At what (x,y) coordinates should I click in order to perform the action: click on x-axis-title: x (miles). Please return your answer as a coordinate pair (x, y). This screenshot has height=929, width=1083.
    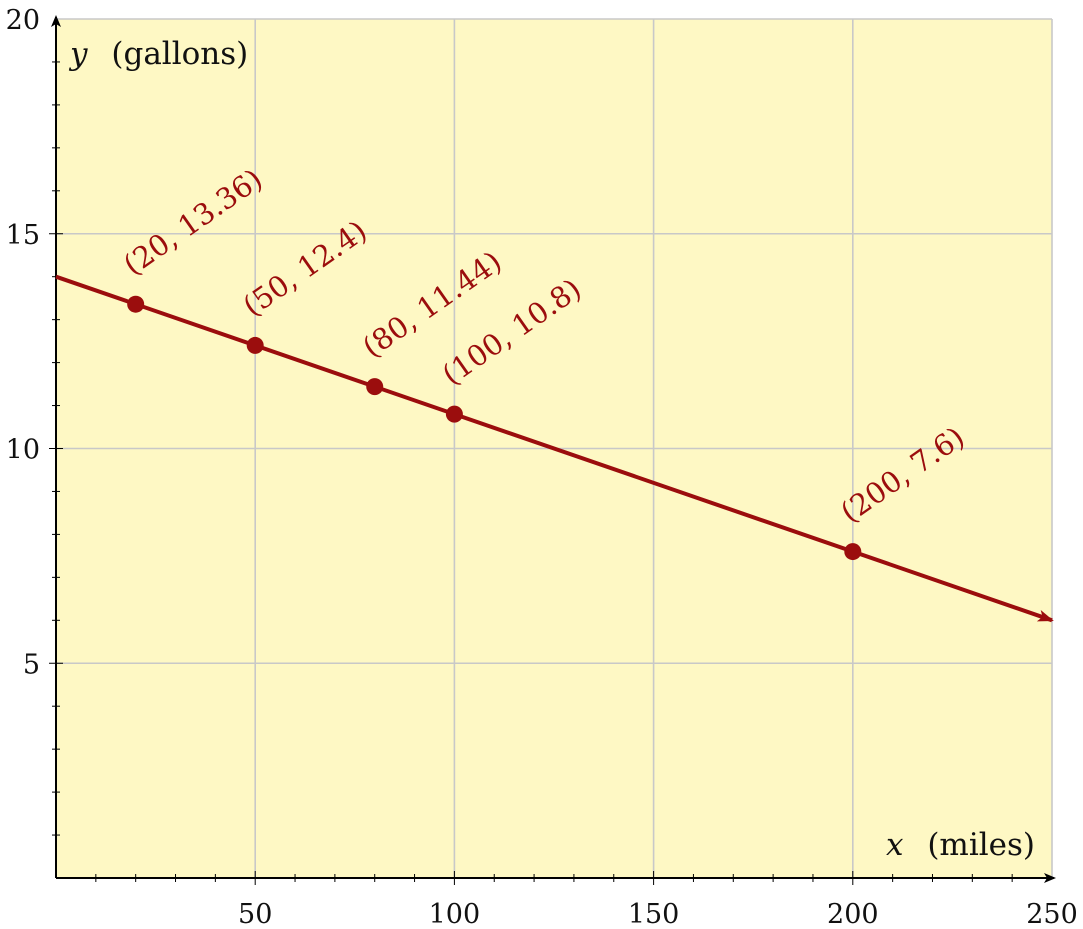
    Looking at the image, I should click on (960, 845).